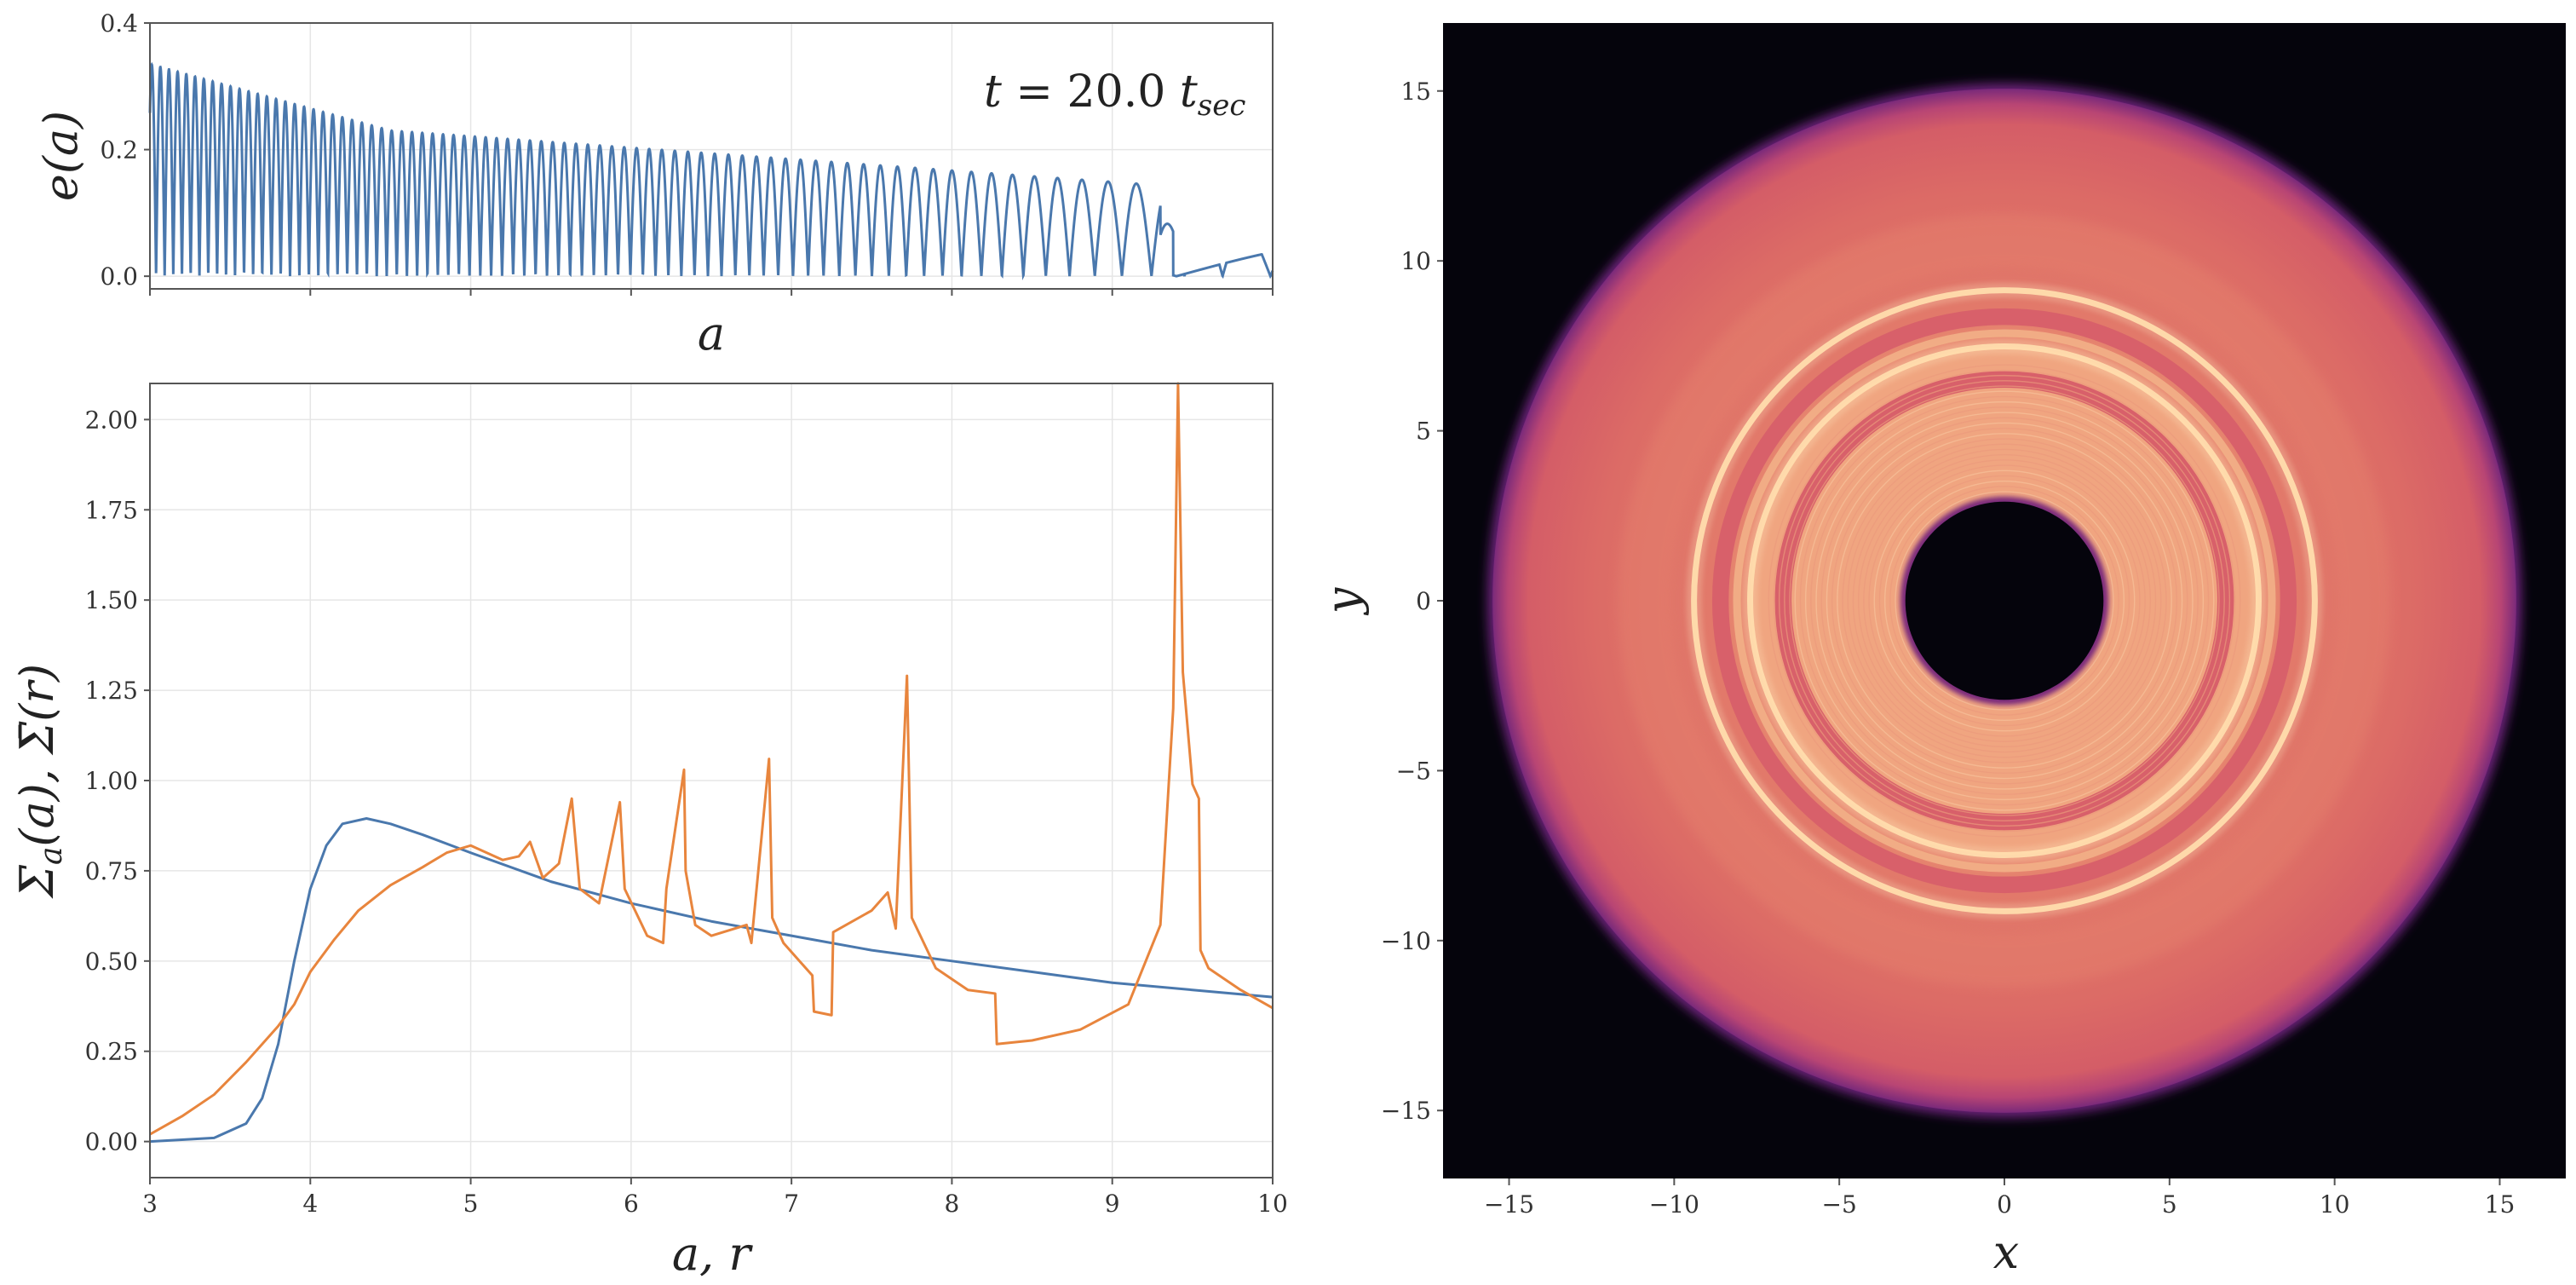 The height and width of the screenshot is (1285, 2576). What do you see at coordinates (111, 1052) in the screenshot?
I see `bottom-ytick-label: 0.25` at bounding box center [111, 1052].